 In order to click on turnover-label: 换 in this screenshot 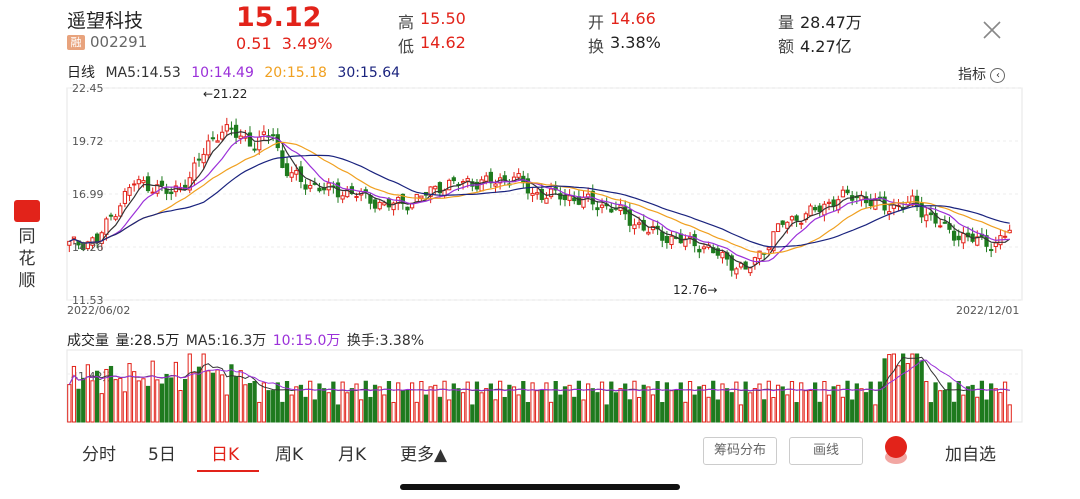, I will do `click(596, 46)`.